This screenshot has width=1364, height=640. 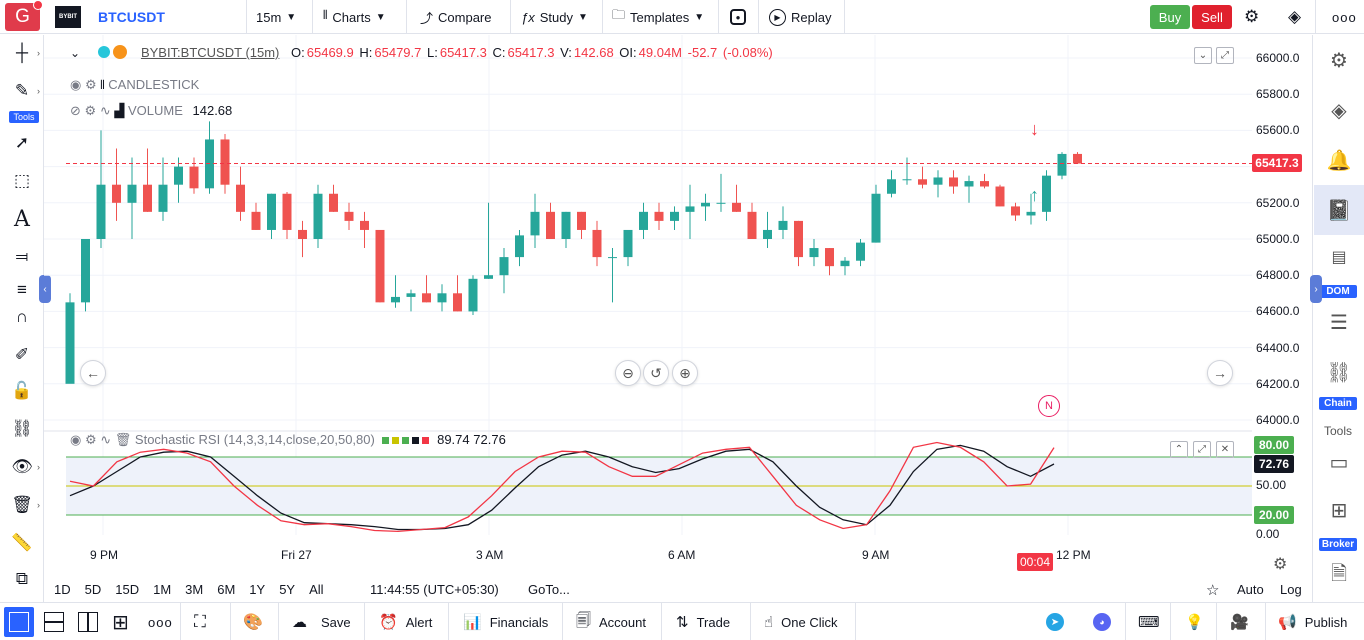 I want to click on theme-button: 🎨, so click(x=253, y=621).